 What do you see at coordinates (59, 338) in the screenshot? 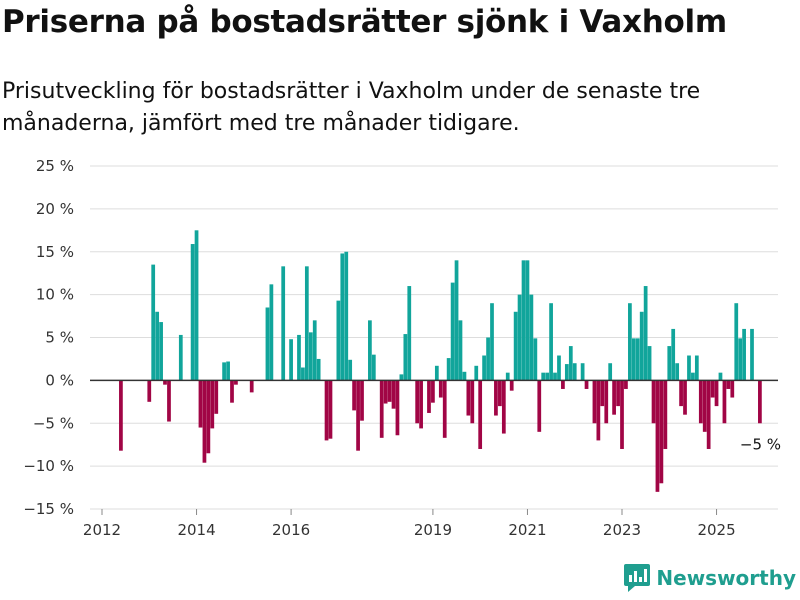
I see `y-tick-label: 5 %` at bounding box center [59, 338].